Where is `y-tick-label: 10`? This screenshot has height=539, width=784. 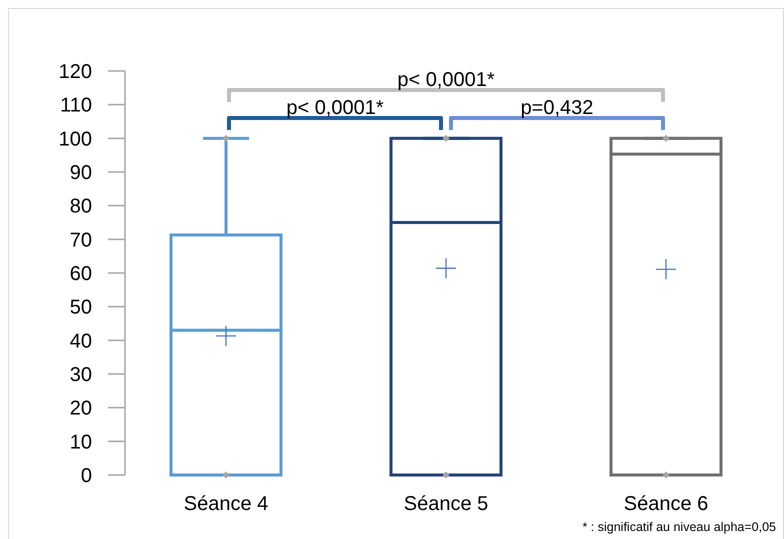
y-tick-label: 10 is located at coordinates (81, 442).